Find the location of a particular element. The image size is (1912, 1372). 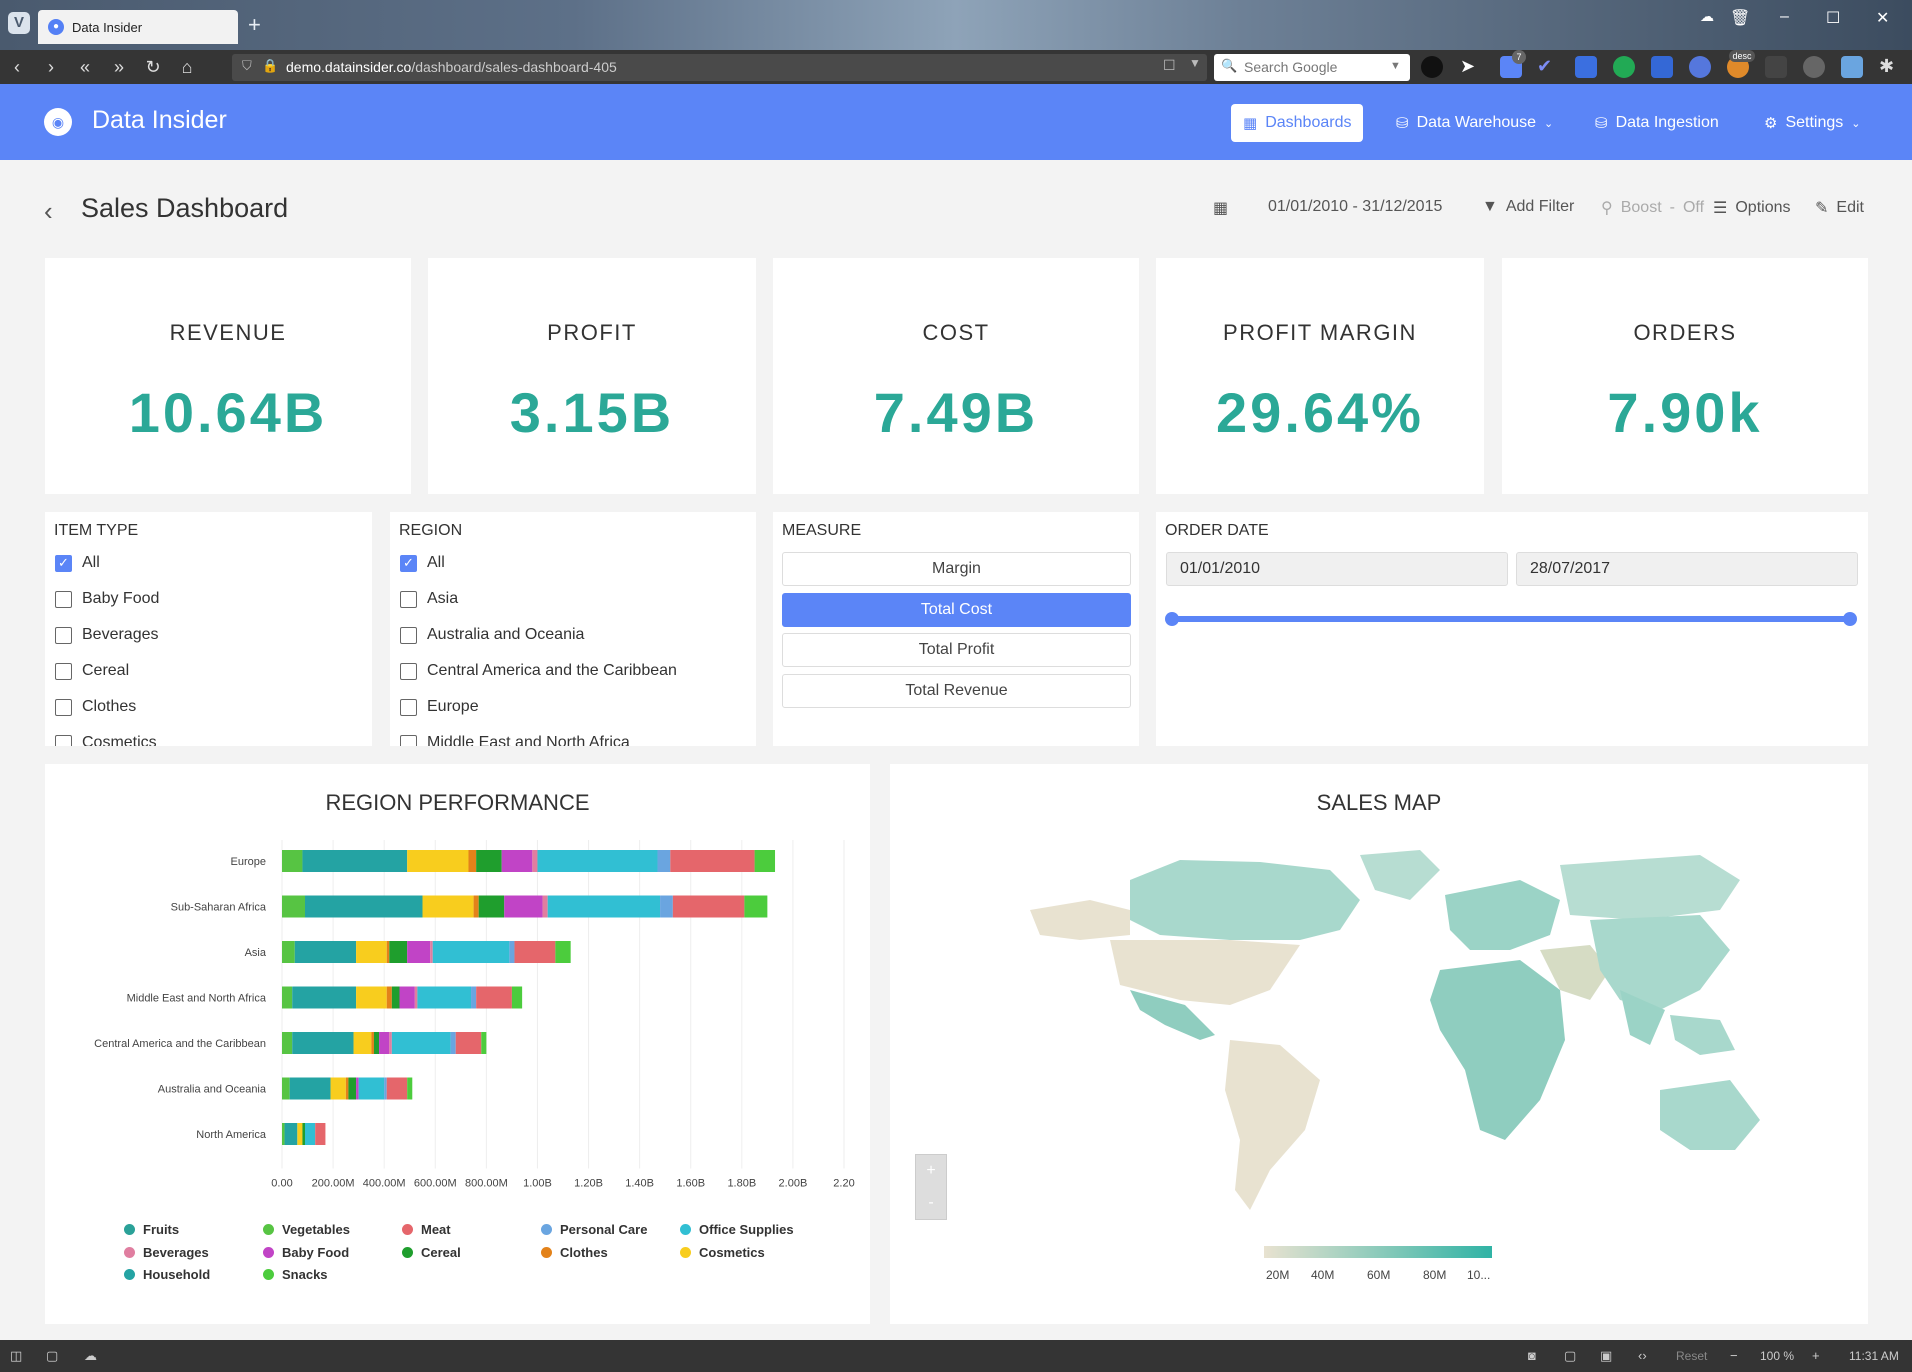

date-from-input: 01/01/2010 is located at coordinates (1337, 569).